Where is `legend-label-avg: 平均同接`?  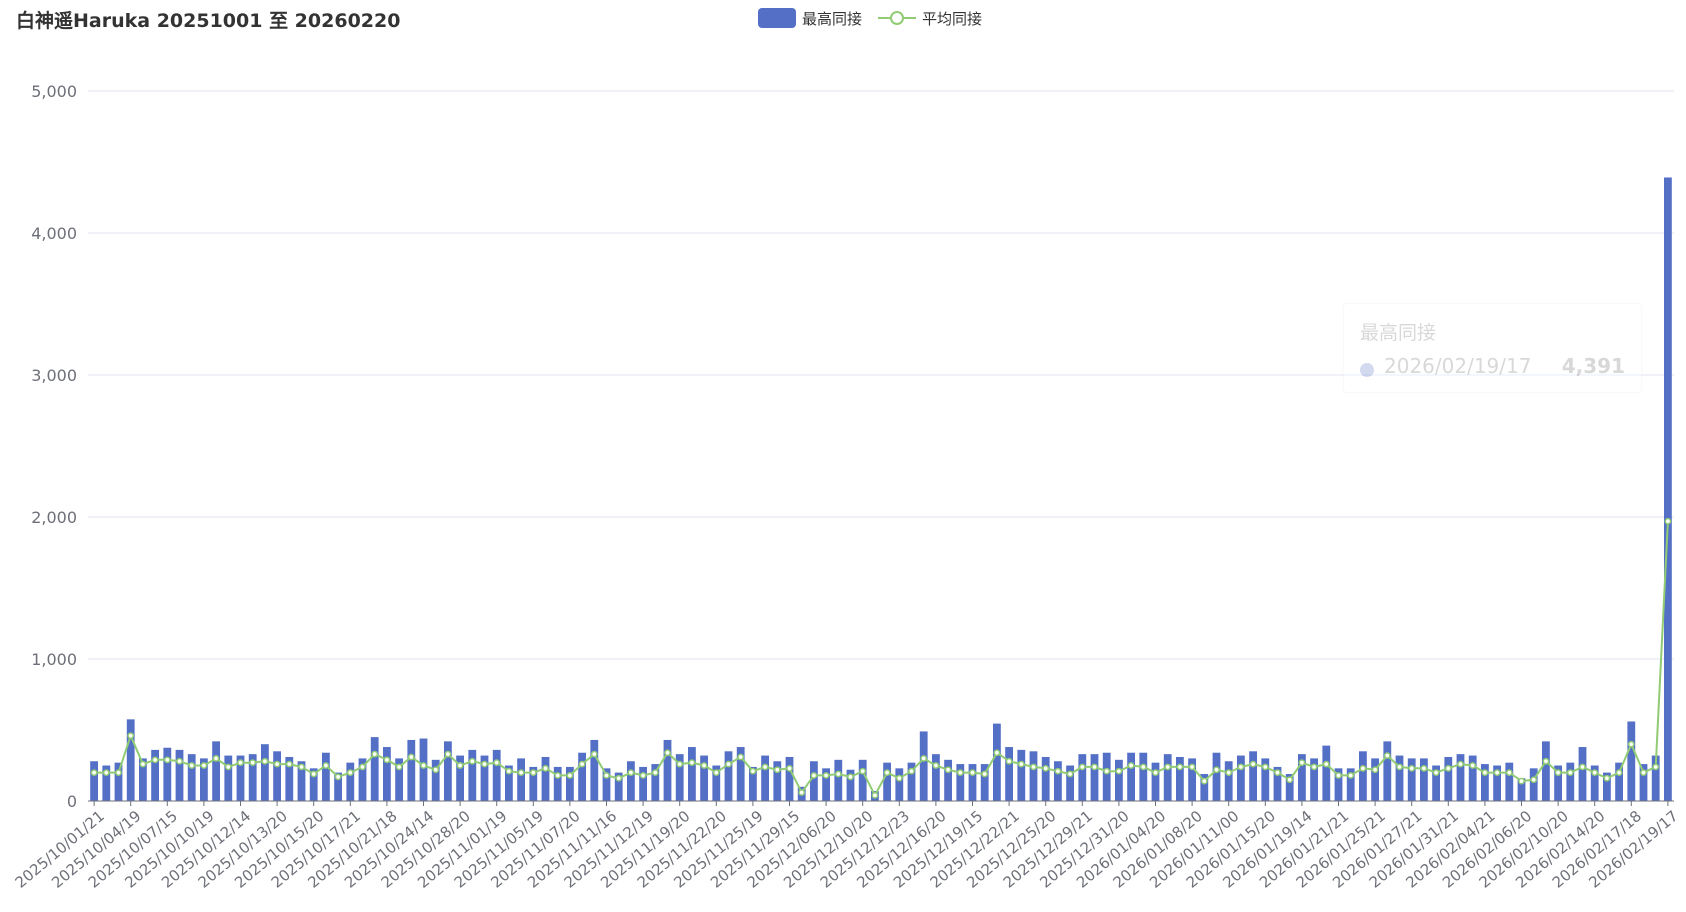 legend-label-avg: 平均同接 is located at coordinates (952, 18).